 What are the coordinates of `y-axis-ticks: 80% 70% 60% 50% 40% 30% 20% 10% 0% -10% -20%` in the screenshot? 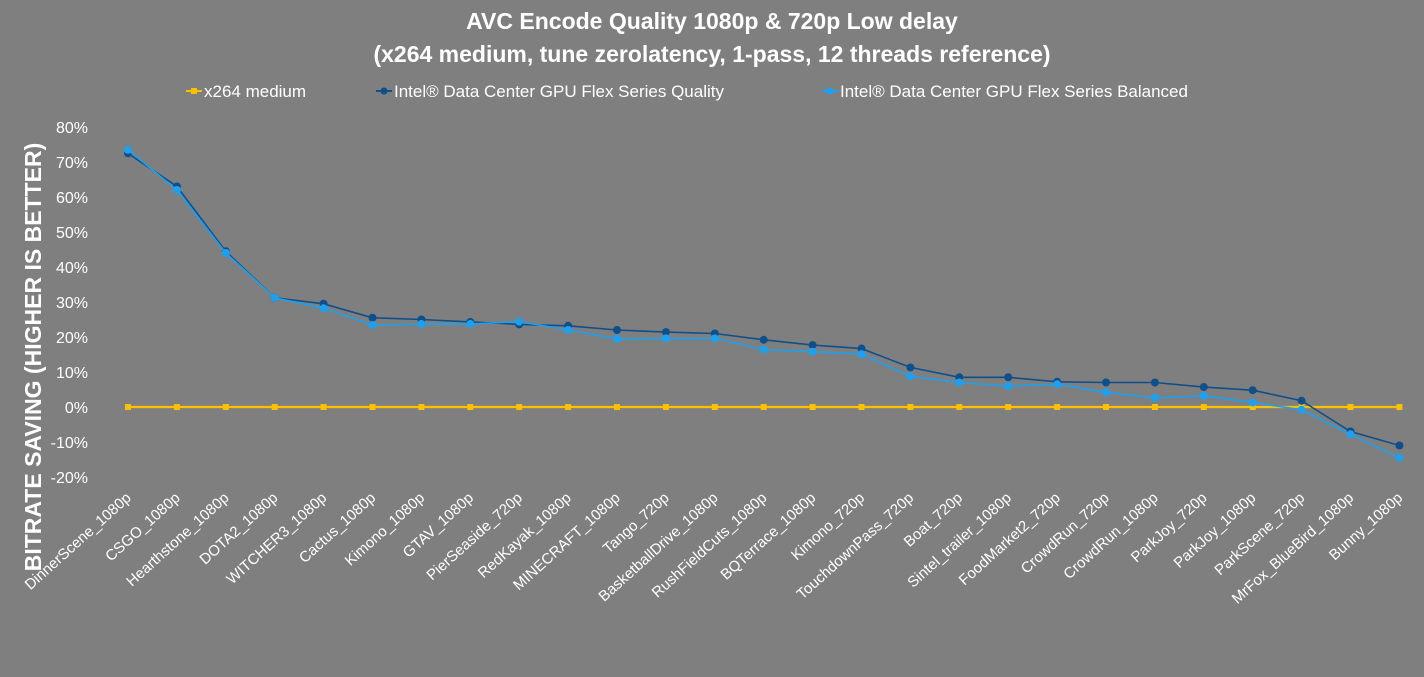 It's located at (69, 303).